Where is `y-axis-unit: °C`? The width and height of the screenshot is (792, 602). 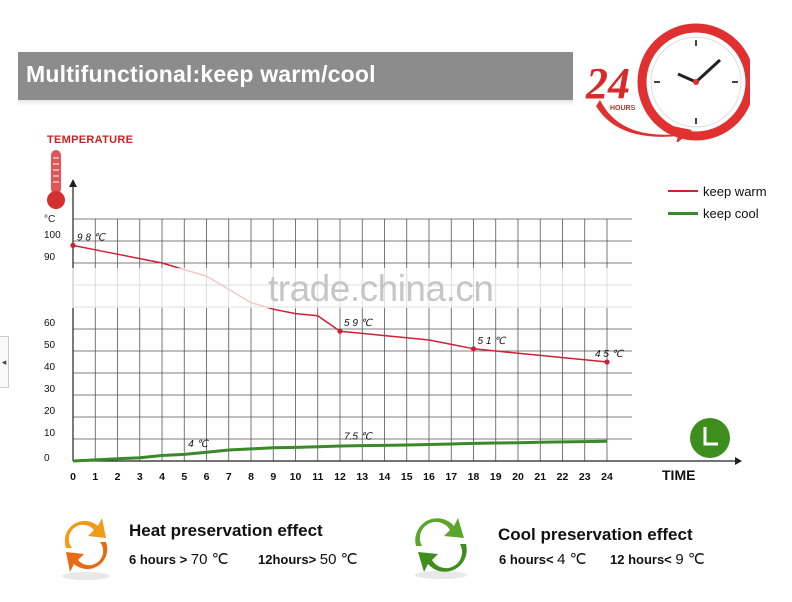
y-axis-unit: °C is located at coordinates (50, 219).